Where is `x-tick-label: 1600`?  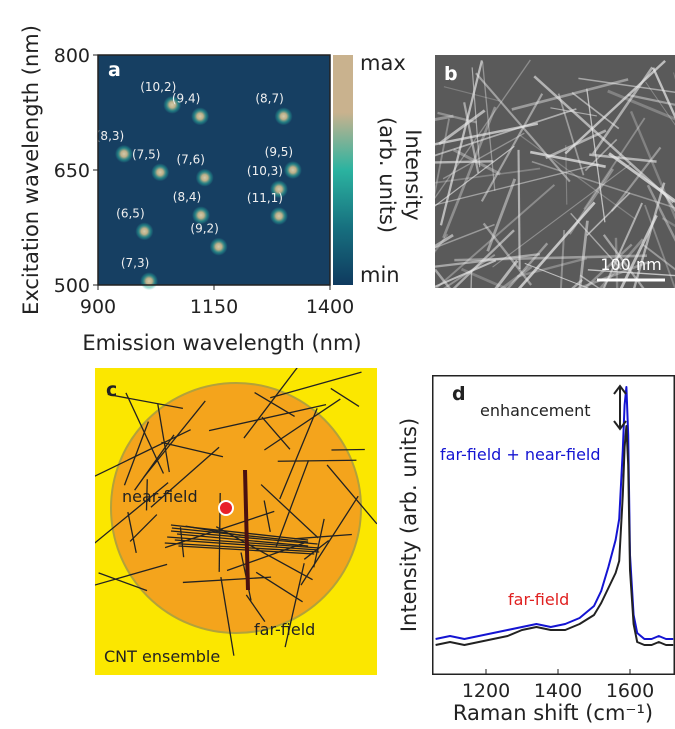 x-tick-label: 1600 is located at coordinates (630, 691).